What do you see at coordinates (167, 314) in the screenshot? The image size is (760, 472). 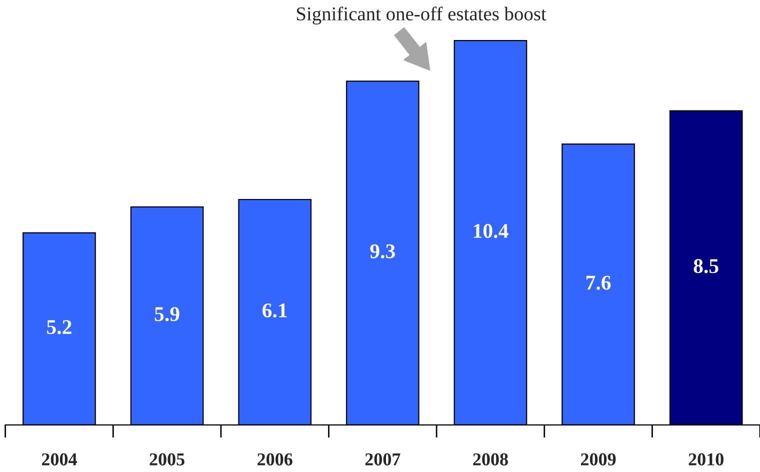 I see `data-label: 5.9` at bounding box center [167, 314].